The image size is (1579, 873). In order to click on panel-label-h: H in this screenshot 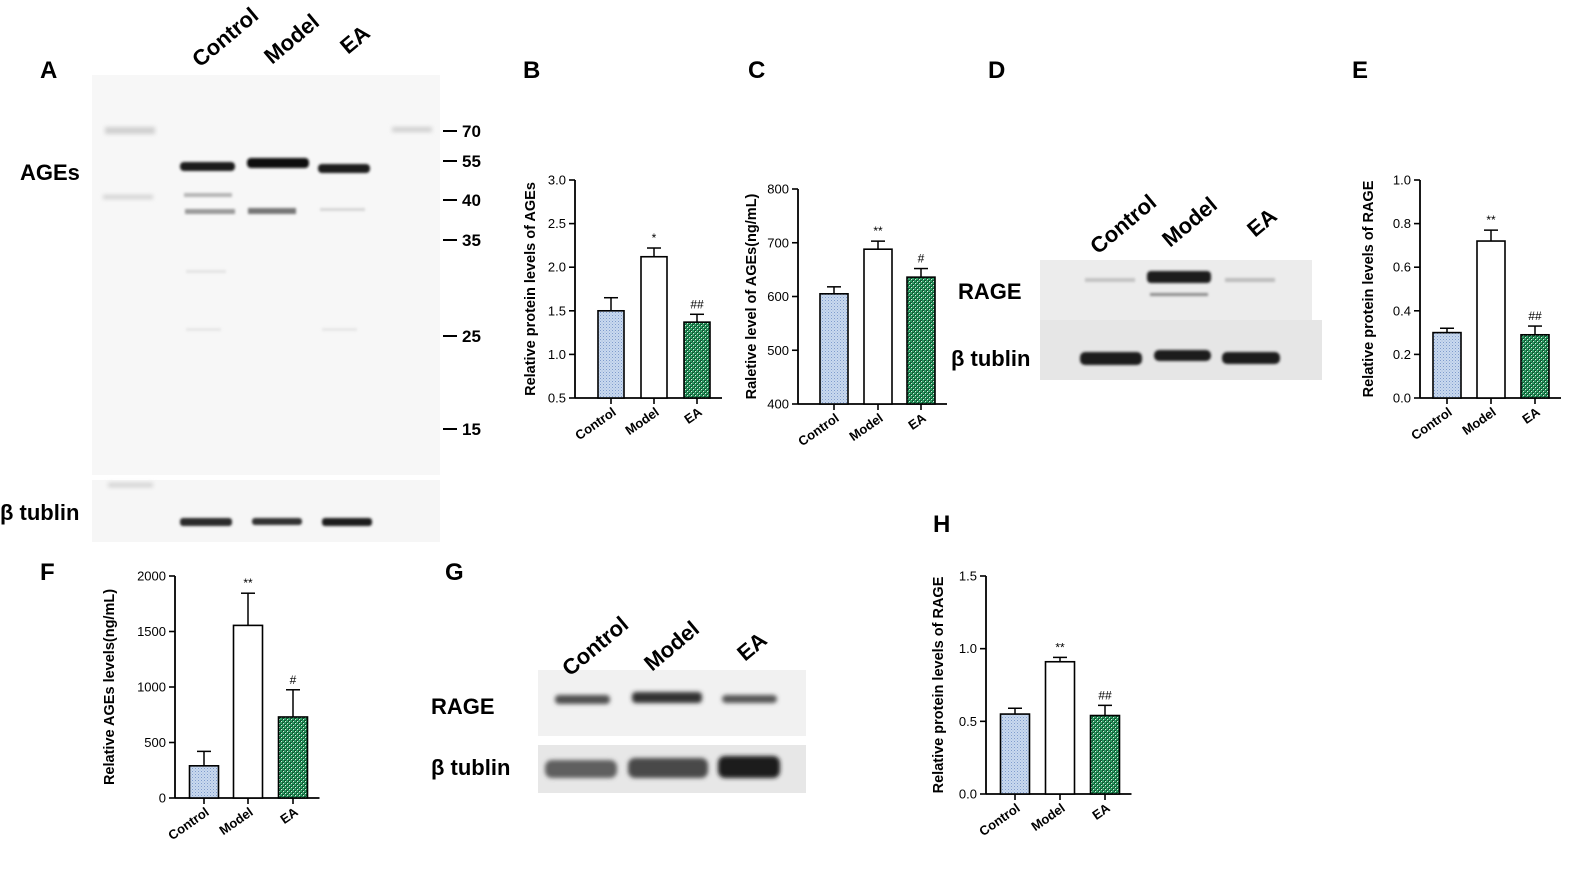, I will do `click(941, 524)`.